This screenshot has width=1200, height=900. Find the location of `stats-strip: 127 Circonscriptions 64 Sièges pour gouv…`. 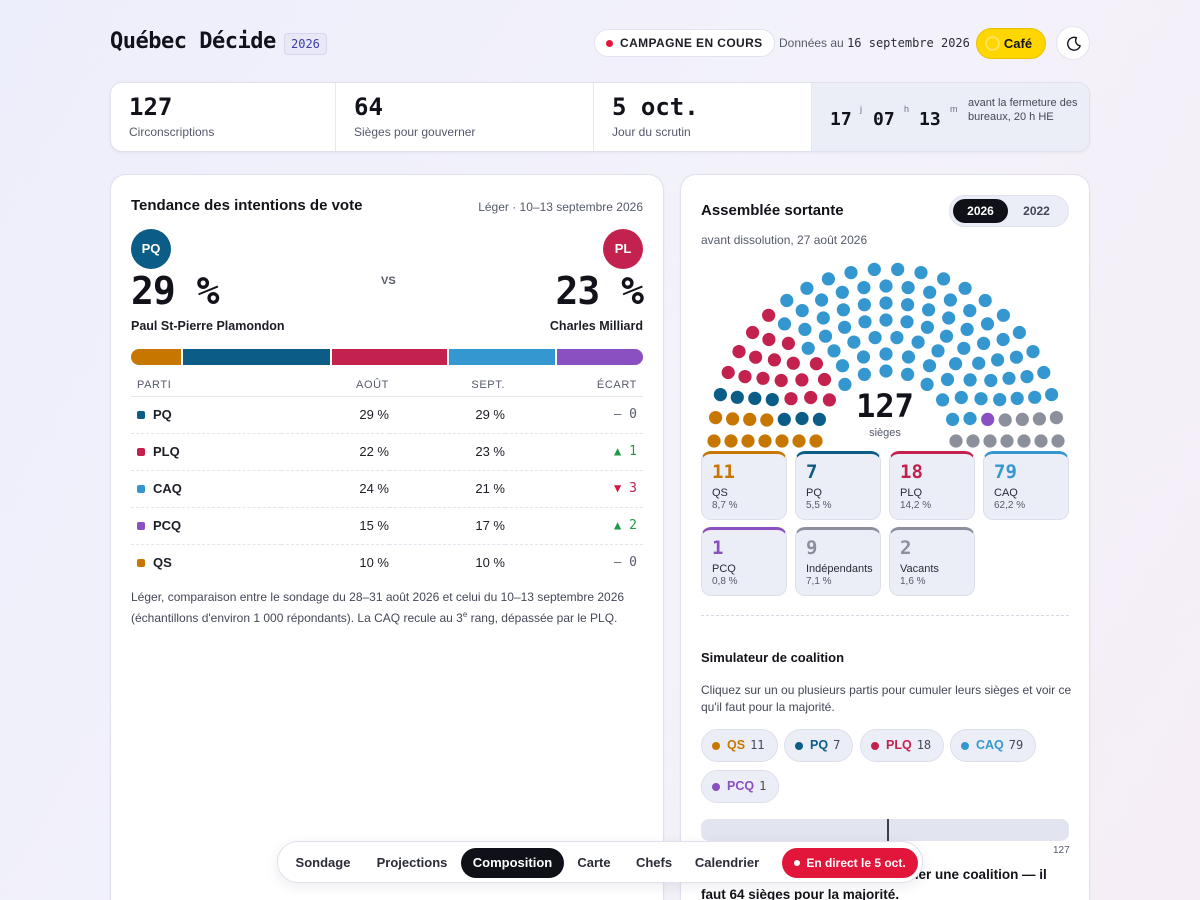

stats-strip: 127 Circonscriptions 64 Sièges pour gouv… is located at coordinates (600, 117).